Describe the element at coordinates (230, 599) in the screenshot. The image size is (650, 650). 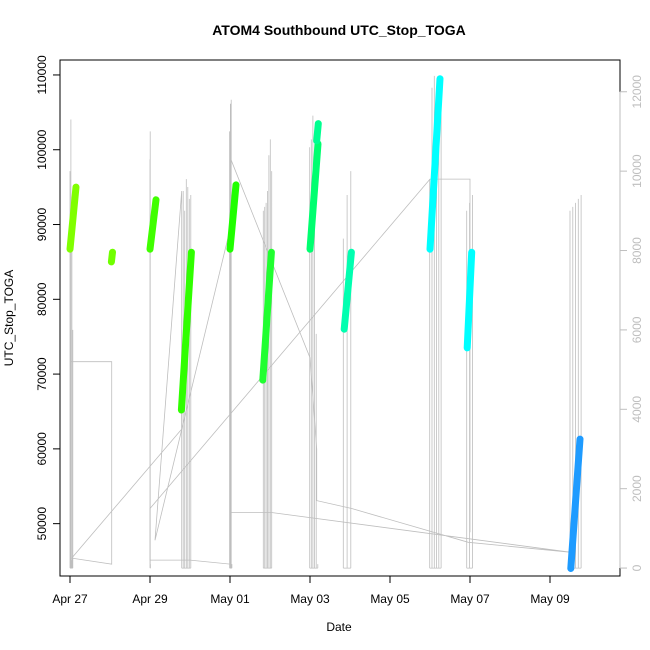
I see `x-tick-label: May 01` at that location.